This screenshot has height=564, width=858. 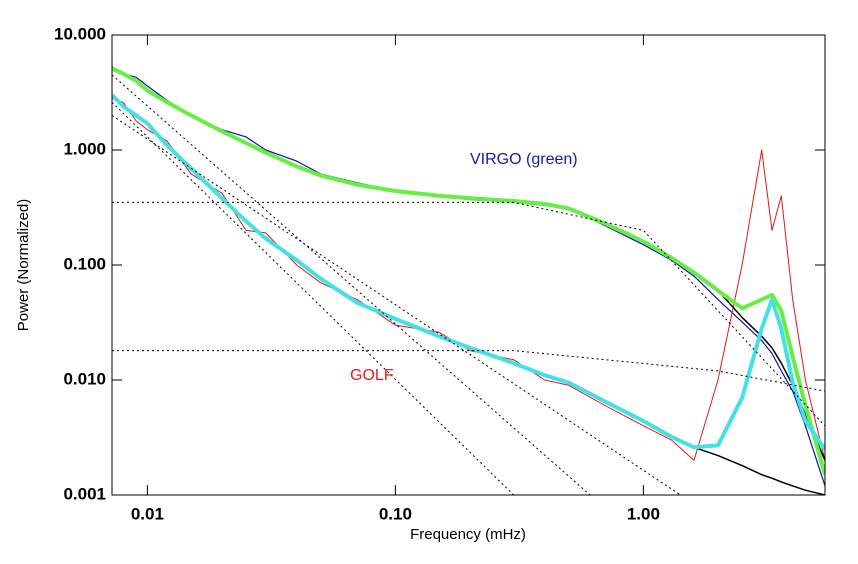 I want to click on y-tick-label: 0.010, so click(x=84, y=378).